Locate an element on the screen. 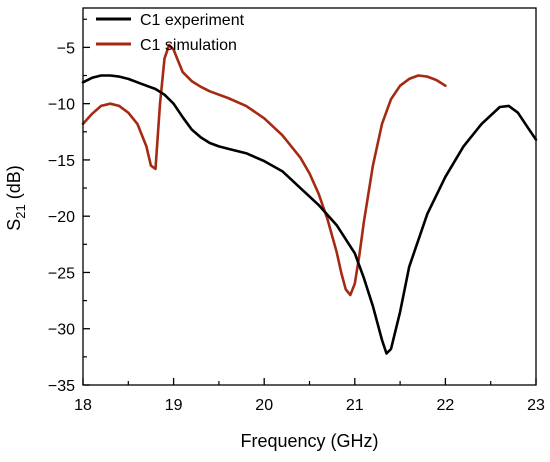 Image resolution: width=550 pixels, height=462 pixels. y-axis-label-base: S is located at coordinates (14, 225).